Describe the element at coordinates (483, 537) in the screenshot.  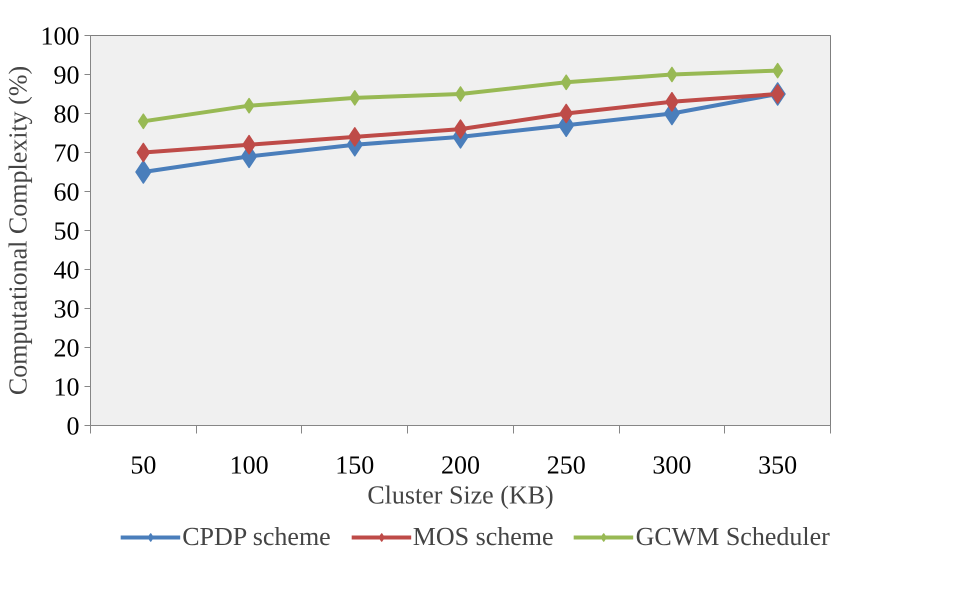
I see `legend-label: MOS scheme` at that location.